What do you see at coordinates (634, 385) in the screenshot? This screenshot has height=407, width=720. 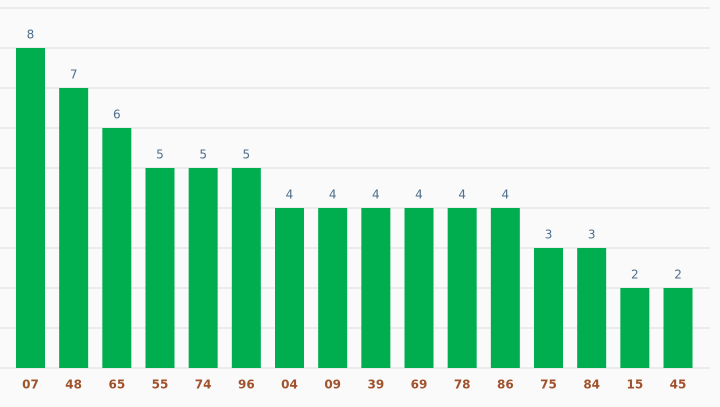 I see `x-tick-label: 15` at bounding box center [634, 385].